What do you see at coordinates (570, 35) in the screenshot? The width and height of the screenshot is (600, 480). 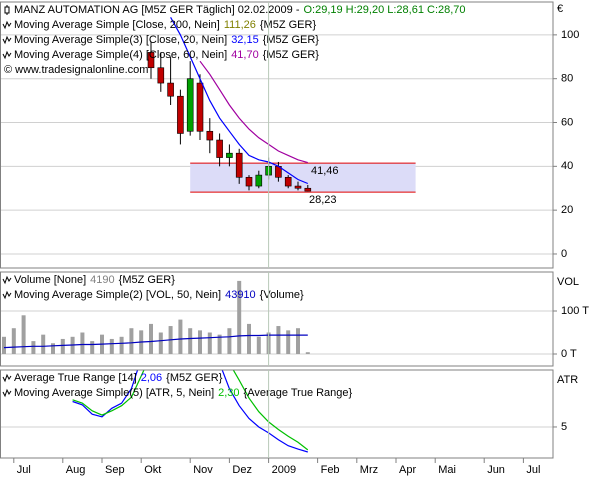 I see `y-tick-label: 100` at bounding box center [570, 35].